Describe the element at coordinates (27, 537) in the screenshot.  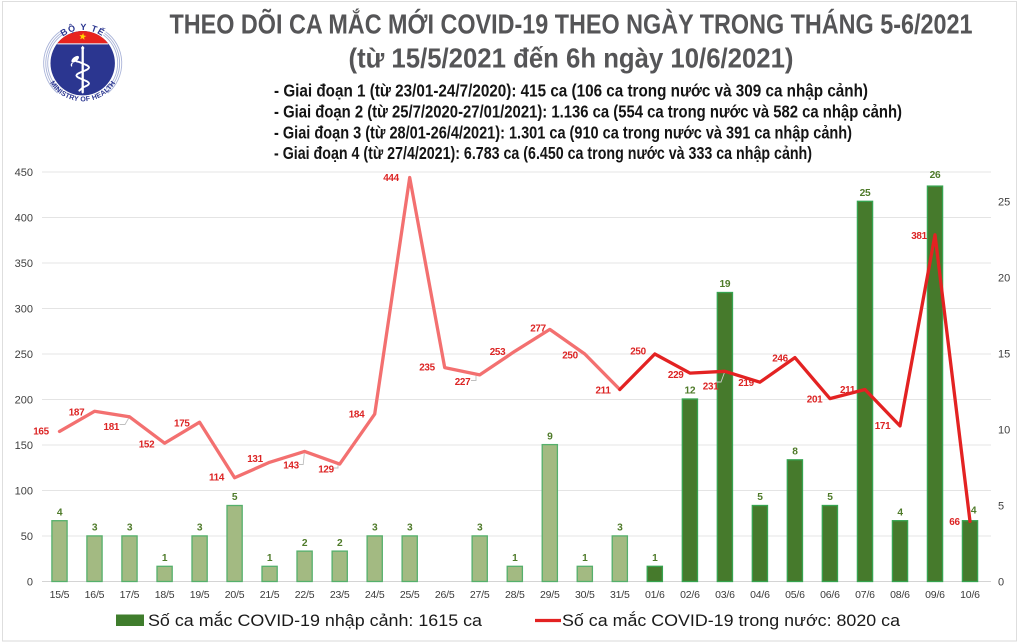
I see `svg-text: 50` at that location.